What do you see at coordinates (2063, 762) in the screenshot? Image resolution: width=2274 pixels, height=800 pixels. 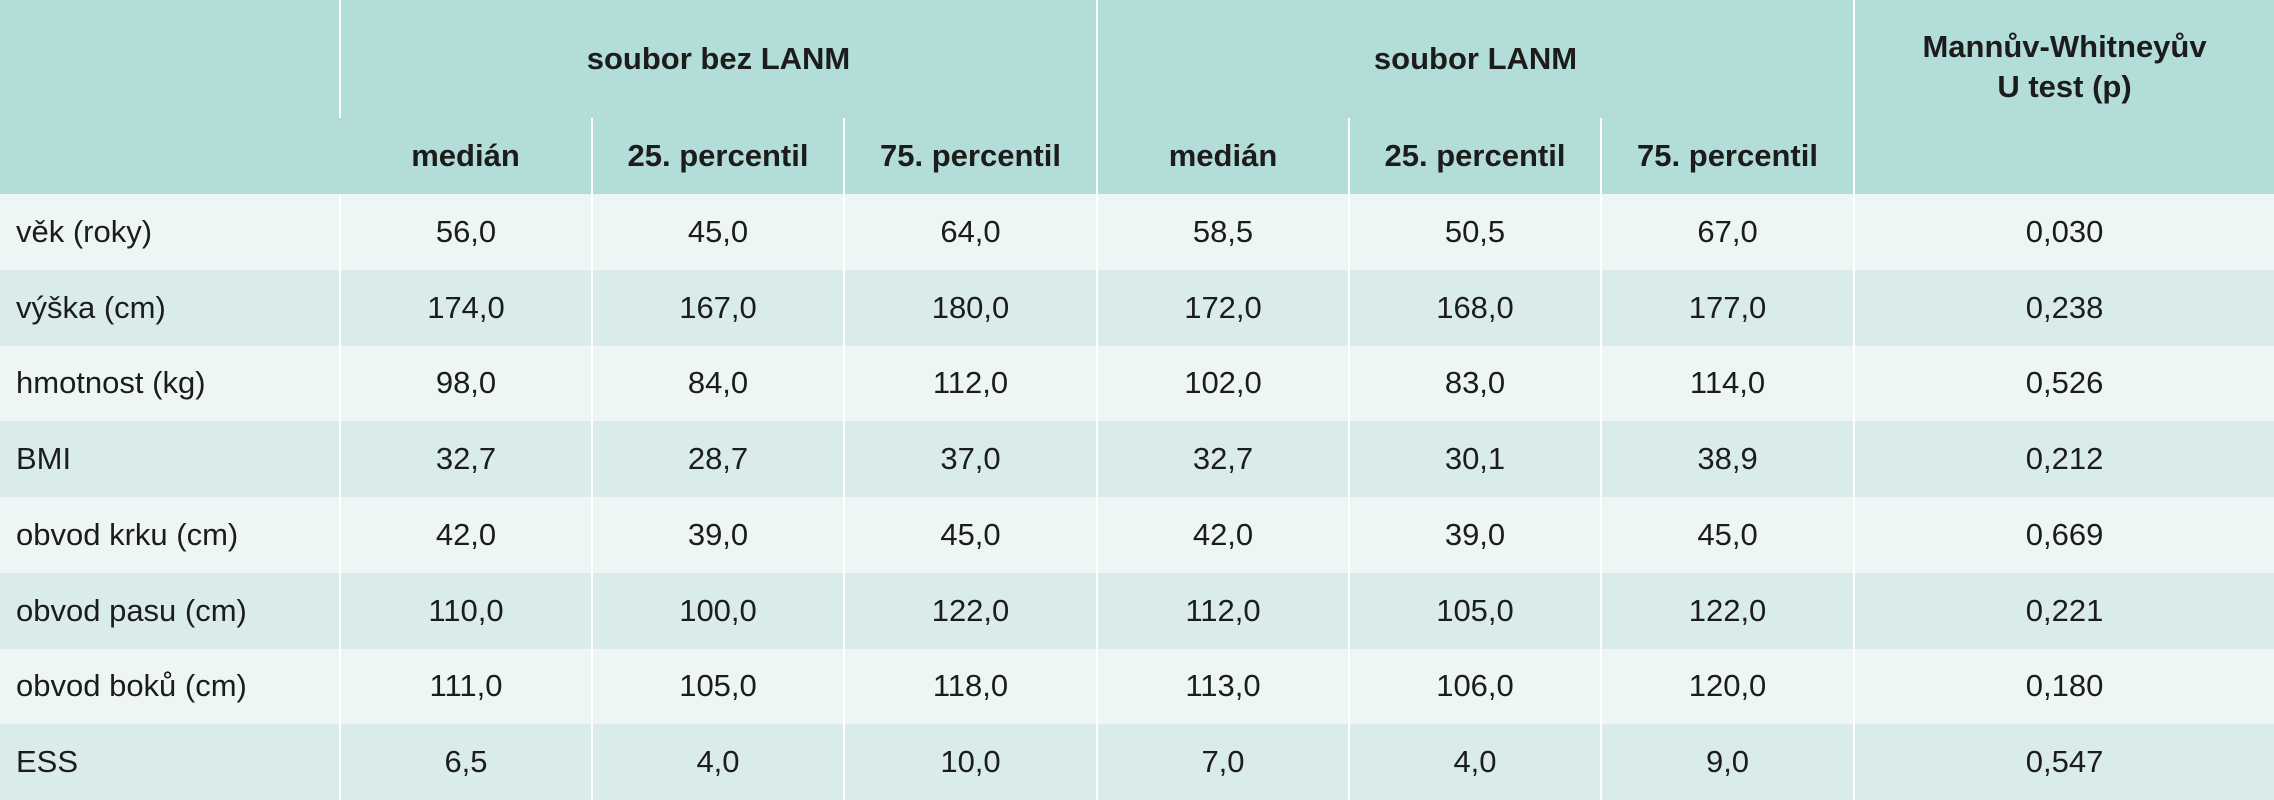 I see `p-value-cell: 0,547` at bounding box center [2063, 762].